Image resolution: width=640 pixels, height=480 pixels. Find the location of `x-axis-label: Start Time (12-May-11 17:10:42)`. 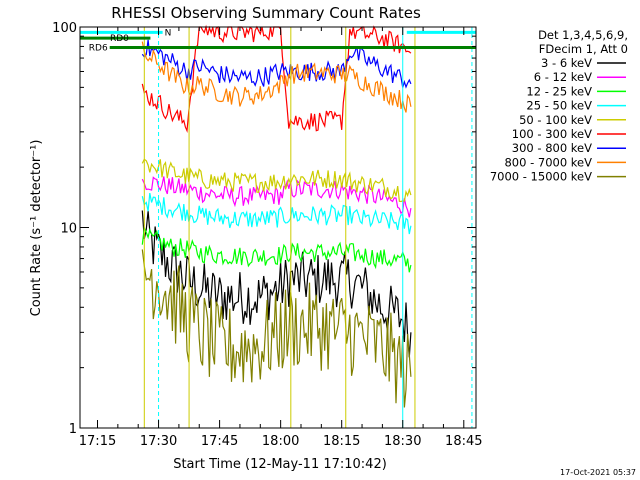

x-axis-label: Start Time (12-May-11 17:10:42) is located at coordinates (280, 464).